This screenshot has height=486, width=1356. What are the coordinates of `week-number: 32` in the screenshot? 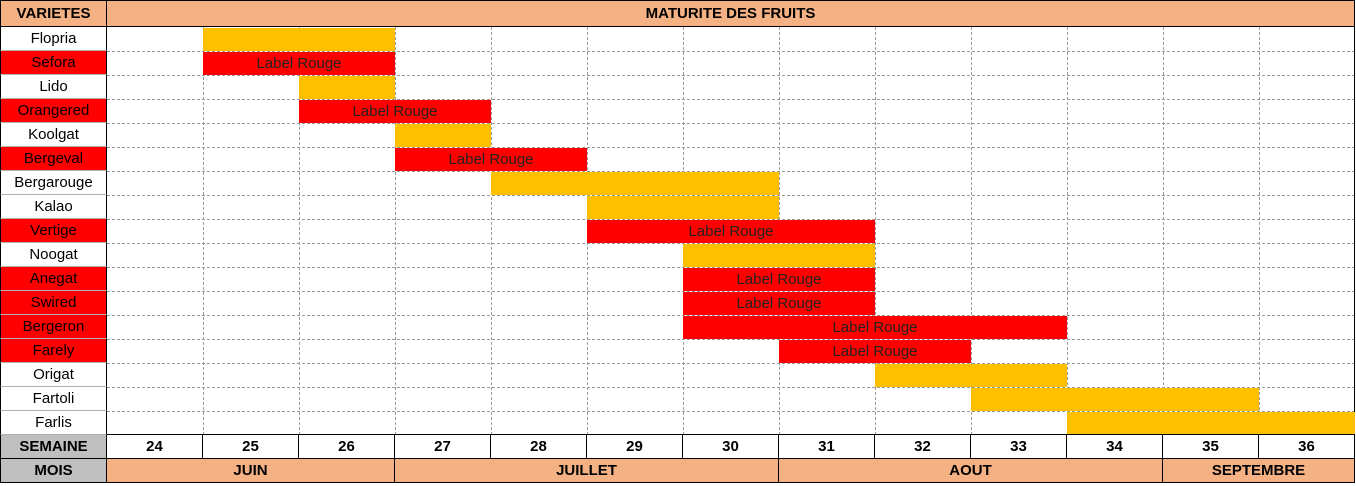 It's located at (923, 446).